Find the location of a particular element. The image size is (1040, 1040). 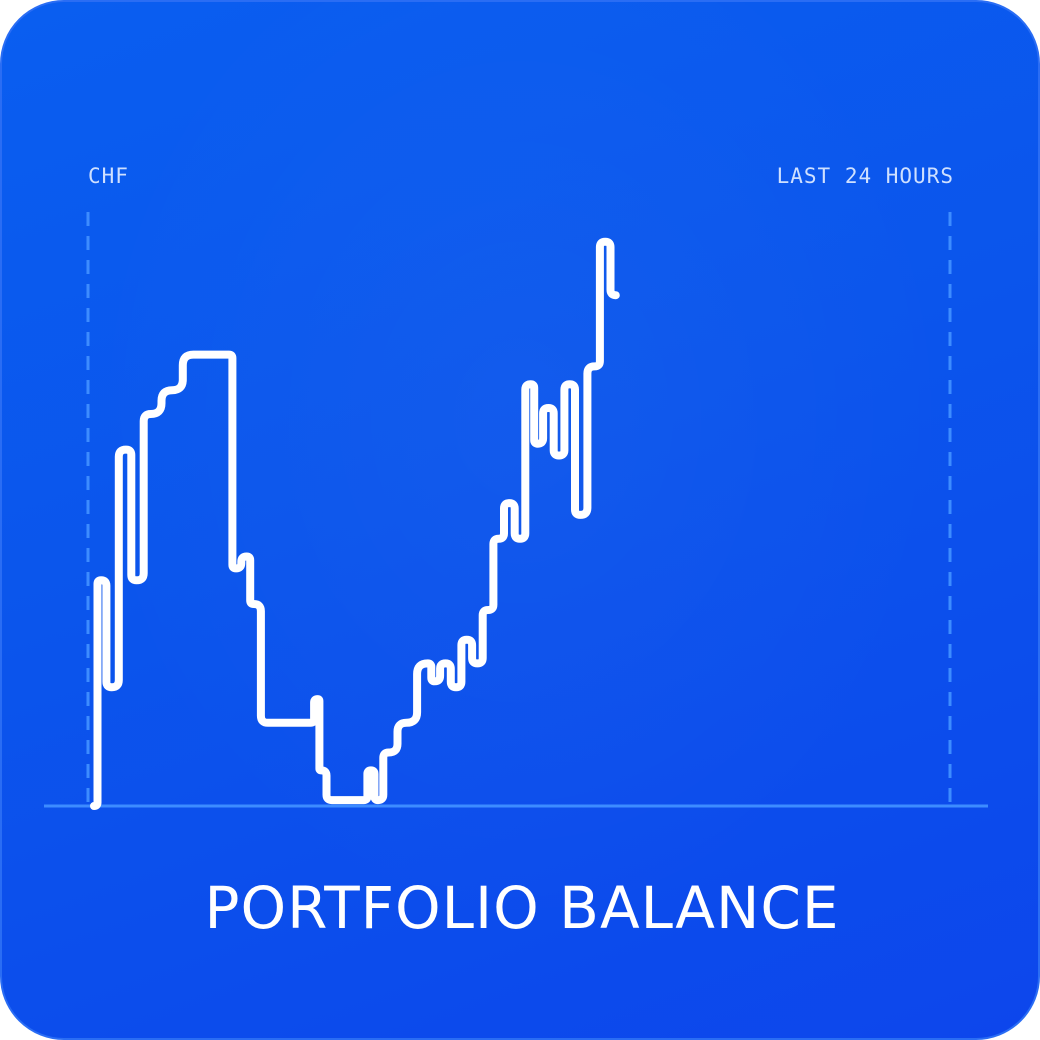

currency-label: CHF is located at coordinates (108, 176).